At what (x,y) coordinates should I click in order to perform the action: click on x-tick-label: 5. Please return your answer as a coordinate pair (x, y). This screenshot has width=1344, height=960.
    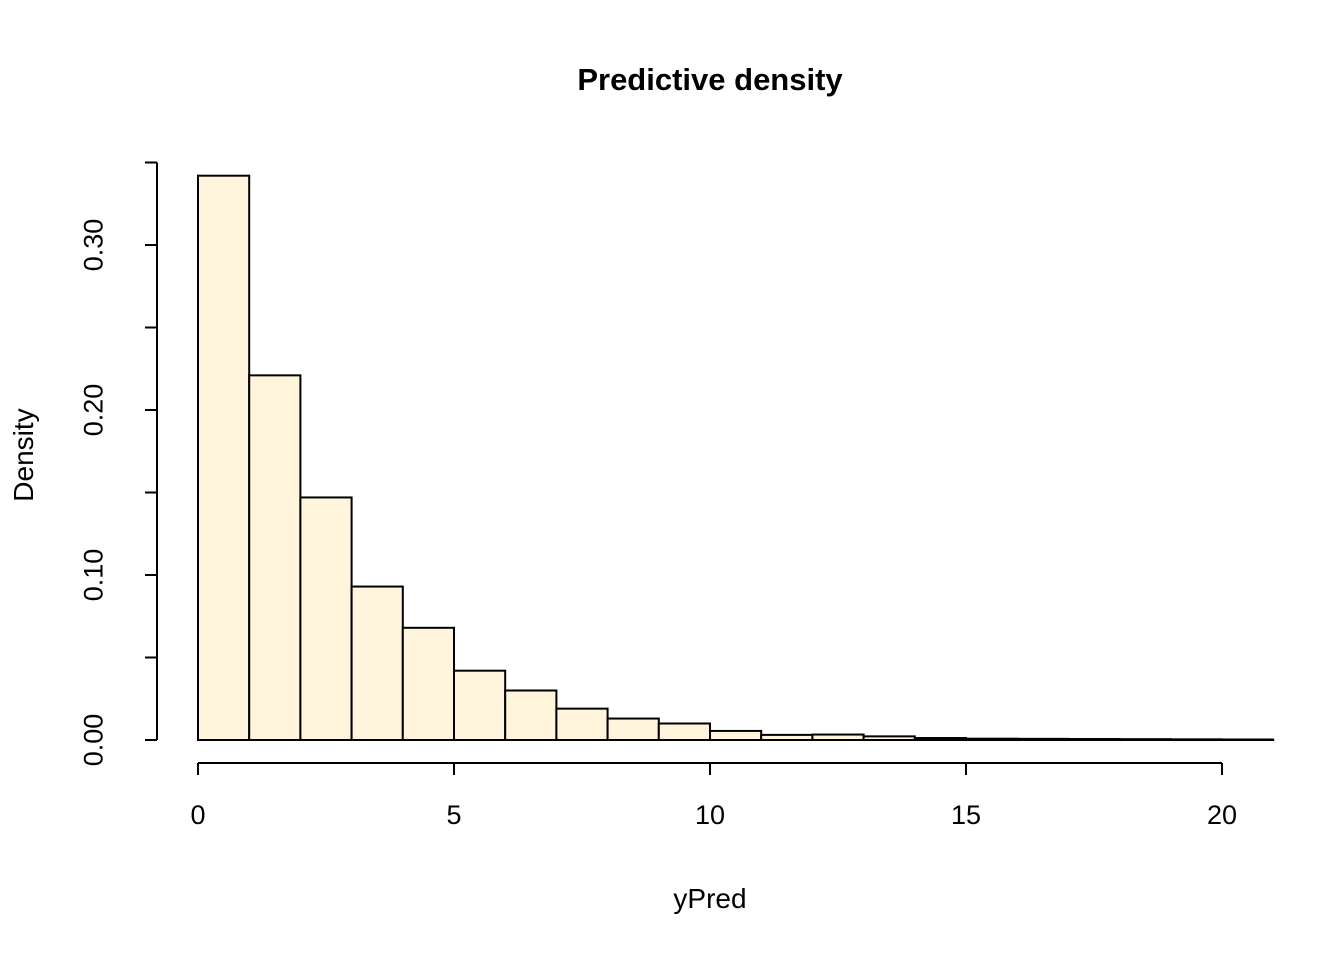
    Looking at the image, I should click on (454, 815).